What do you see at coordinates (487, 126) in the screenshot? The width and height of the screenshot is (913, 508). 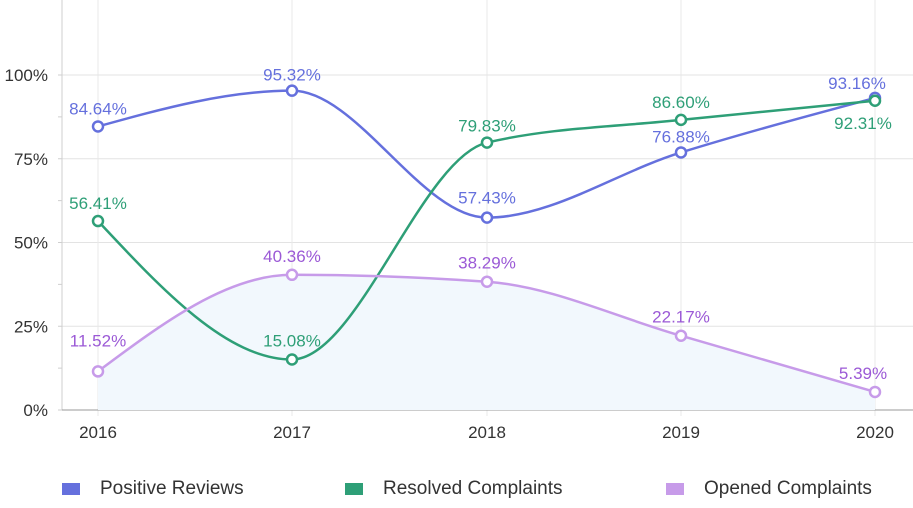 I see `data-label-resolved-complaints: 79.83%` at bounding box center [487, 126].